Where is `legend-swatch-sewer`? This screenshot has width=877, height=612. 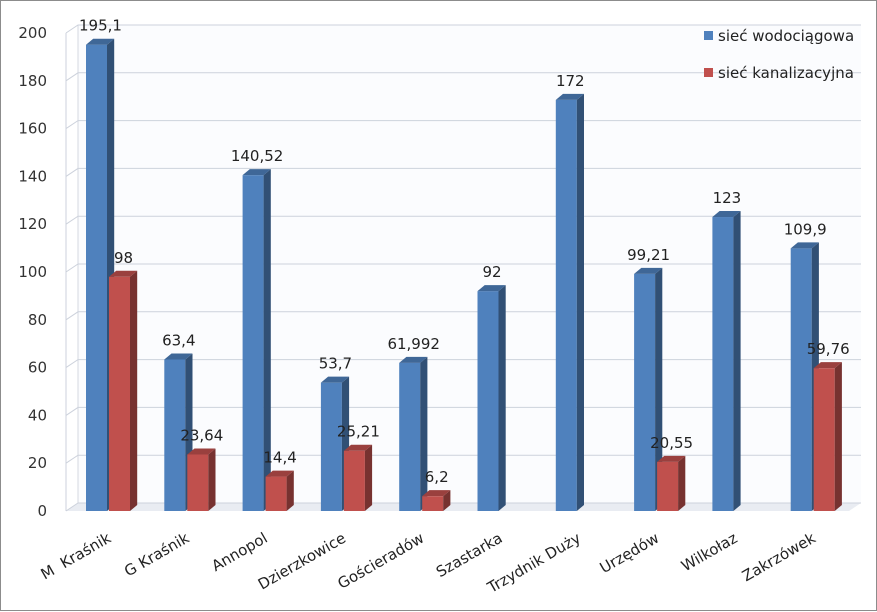 legend-swatch-sewer is located at coordinates (708, 72).